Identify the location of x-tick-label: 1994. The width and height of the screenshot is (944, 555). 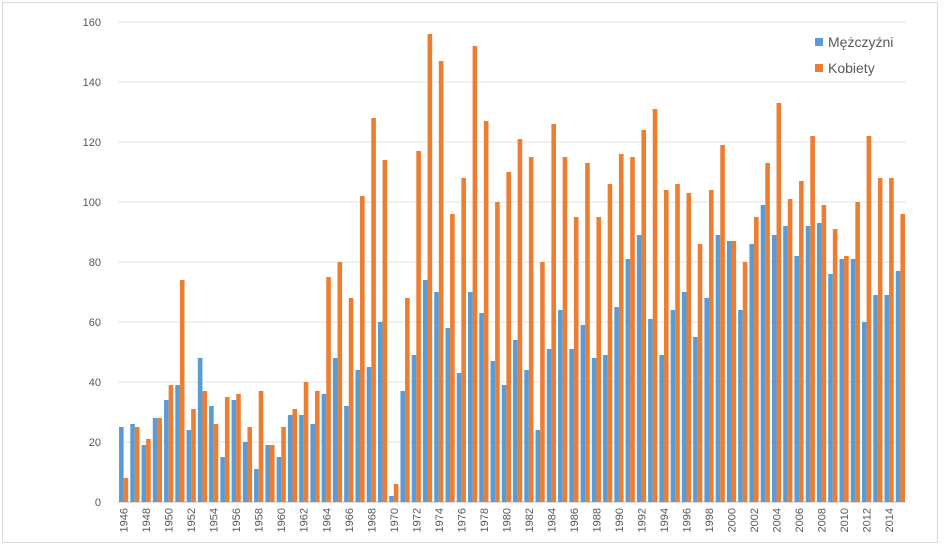
(665, 520).